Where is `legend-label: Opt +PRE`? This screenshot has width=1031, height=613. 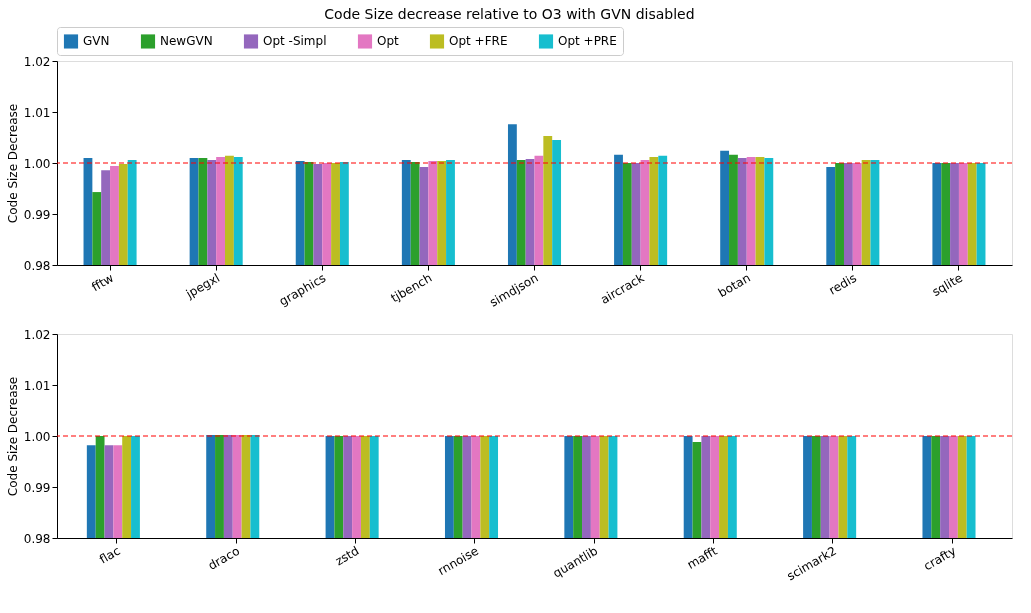 legend-label: Opt +PRE is located at coordinates (587, 41).